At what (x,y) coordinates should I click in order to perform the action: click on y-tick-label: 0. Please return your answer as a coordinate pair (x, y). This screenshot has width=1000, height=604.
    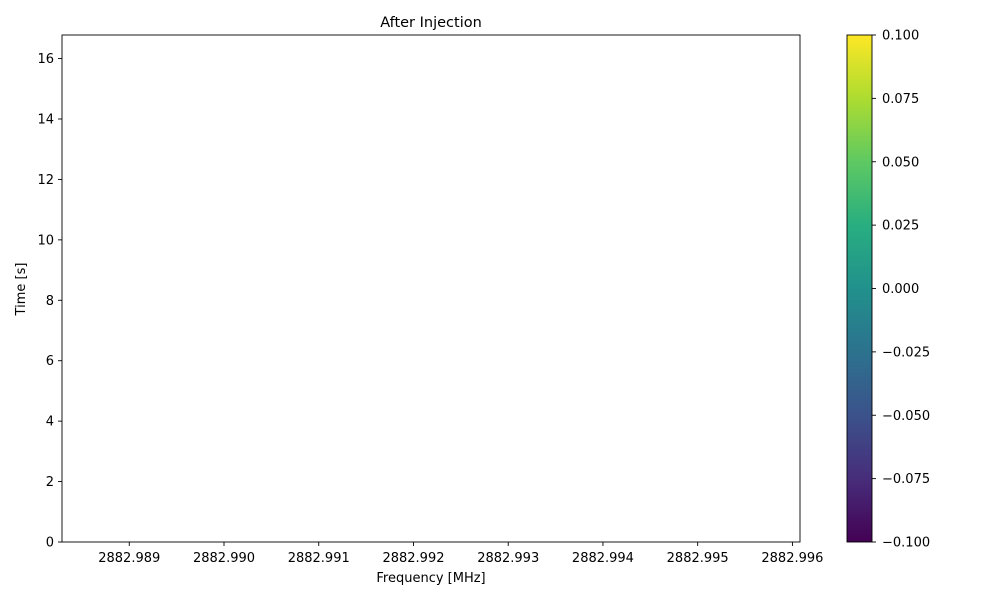
    Looking at the image, I should click on (50, 543).